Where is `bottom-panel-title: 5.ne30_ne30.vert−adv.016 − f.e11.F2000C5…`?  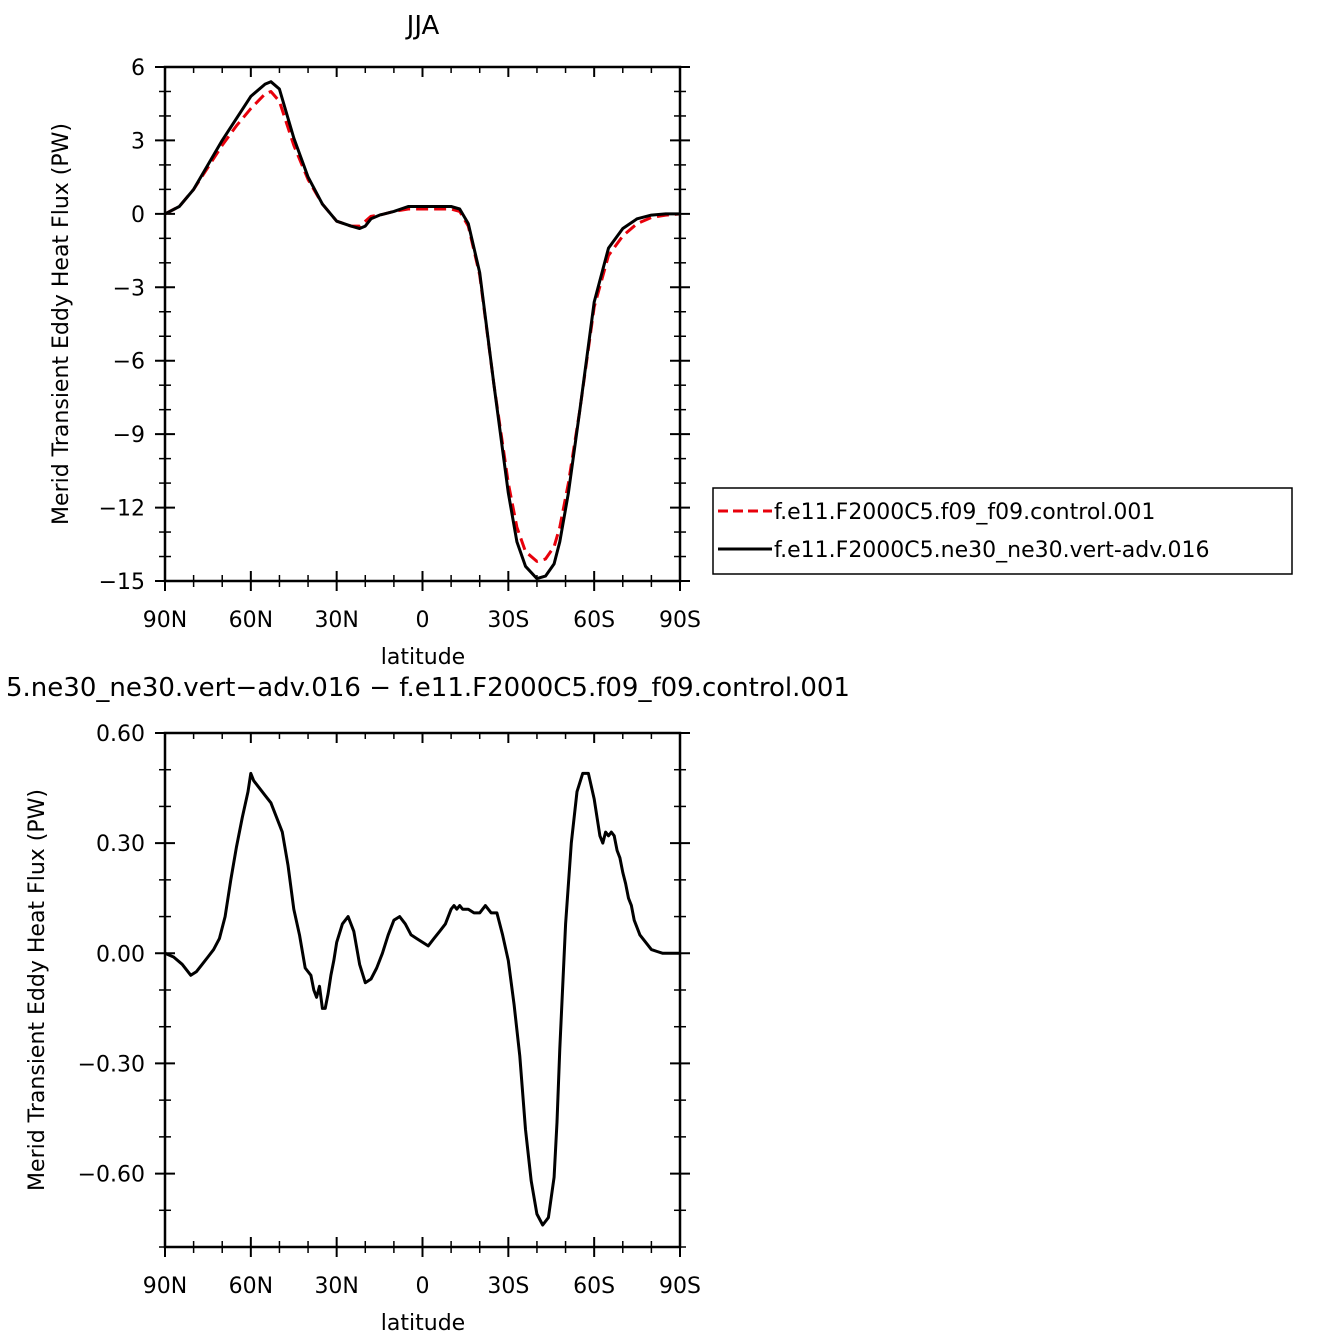
bottom-panel-title: 5.ne30_ne30.vert−adv.016 − f.e11.F2000C5… is located at coordinates (428, 688).